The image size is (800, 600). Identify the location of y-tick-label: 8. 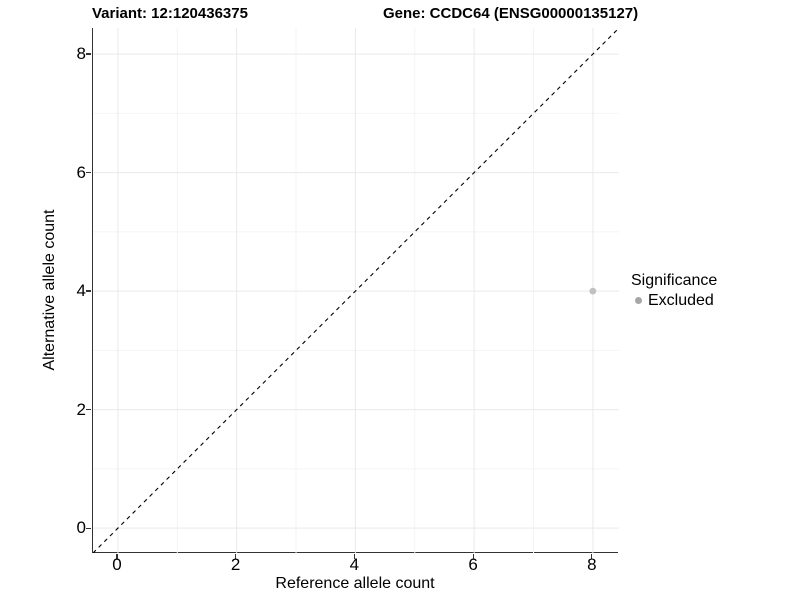
(81, 54).